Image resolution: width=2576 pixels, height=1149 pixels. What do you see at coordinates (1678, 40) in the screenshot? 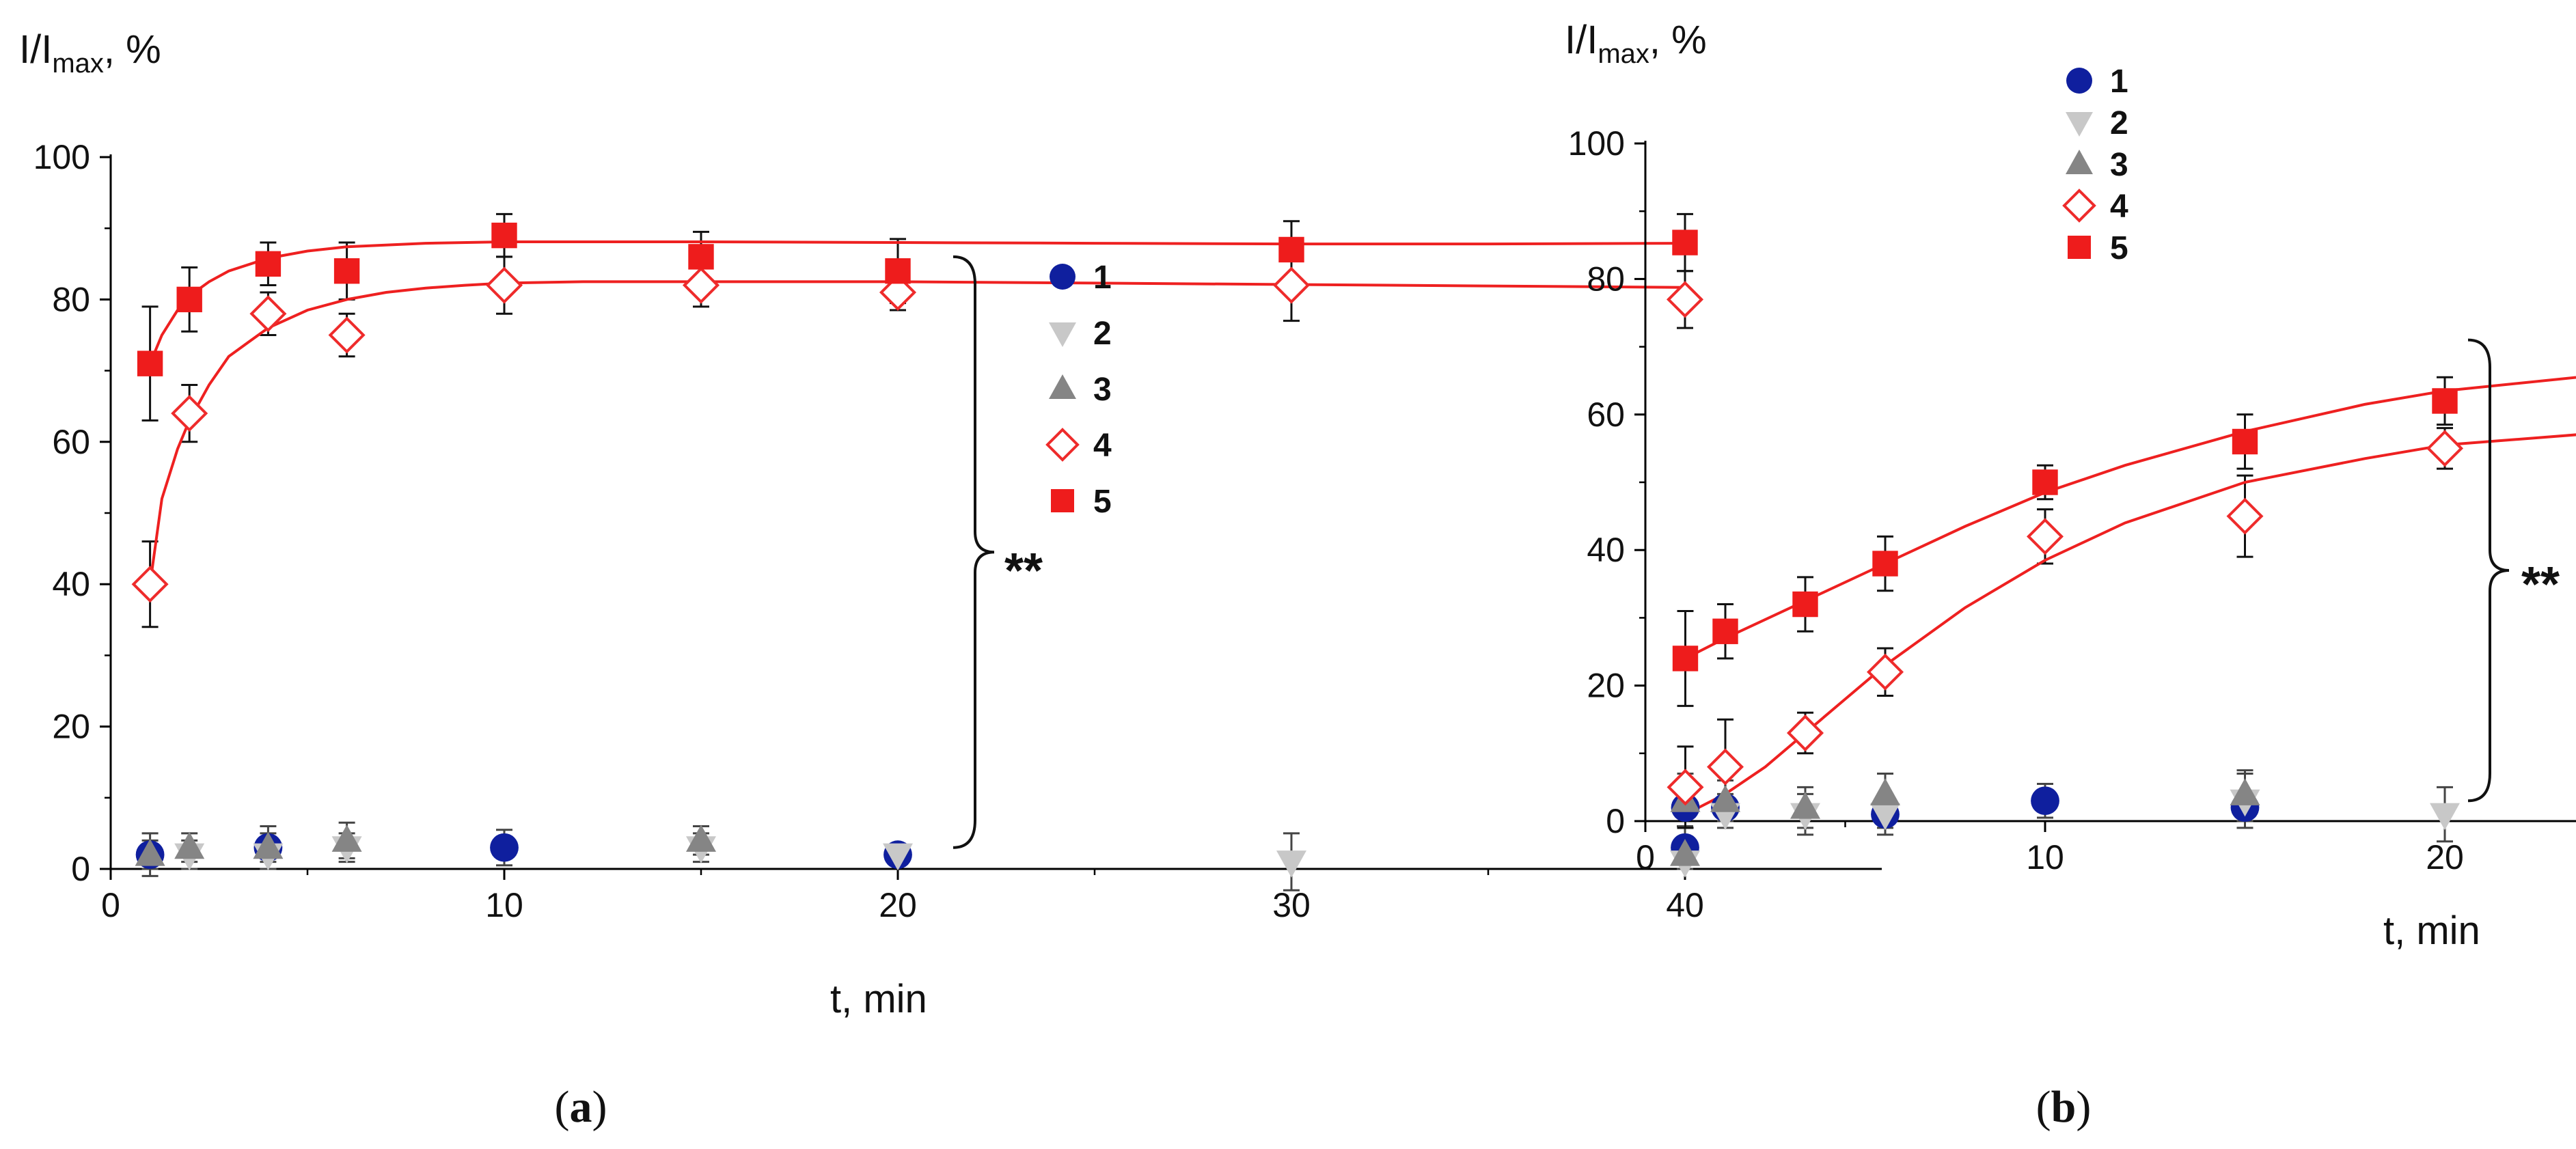
I see `panel-b-ylabel-suffix: , %` at bounding box center [1678, 40].